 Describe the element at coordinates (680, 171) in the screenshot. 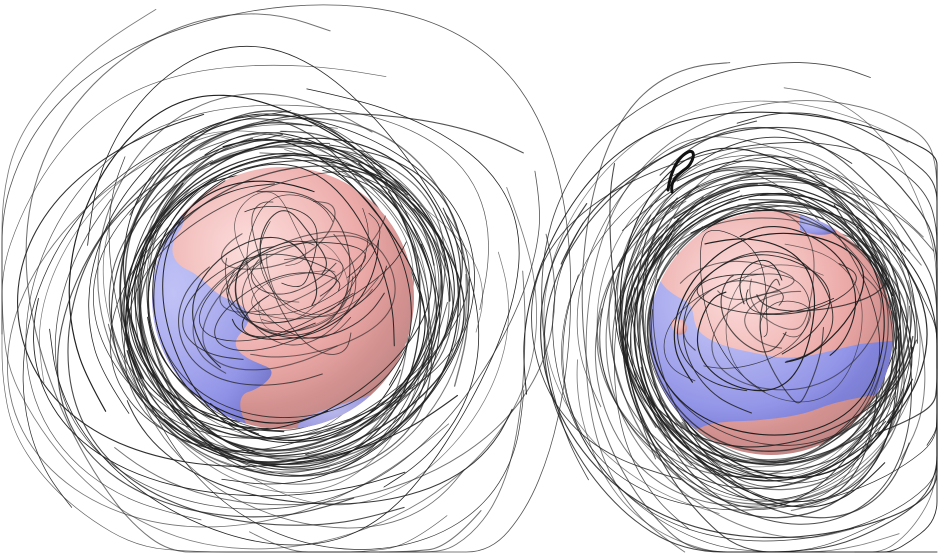

I see `field-line-loop` at that location.